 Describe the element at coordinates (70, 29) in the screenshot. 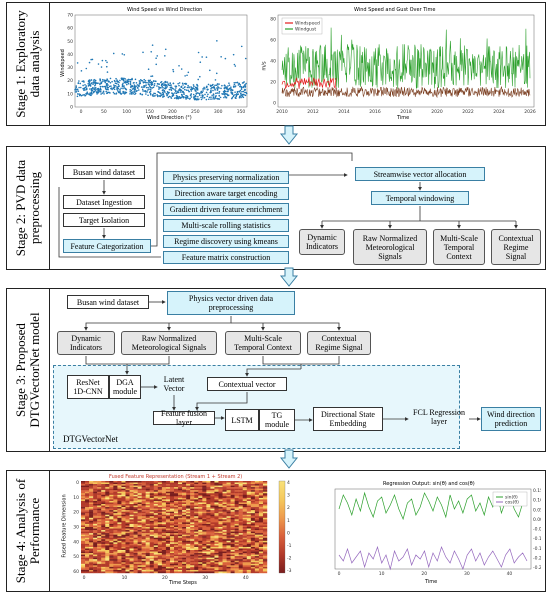

I see `scatter-ytick: 60` at that location.